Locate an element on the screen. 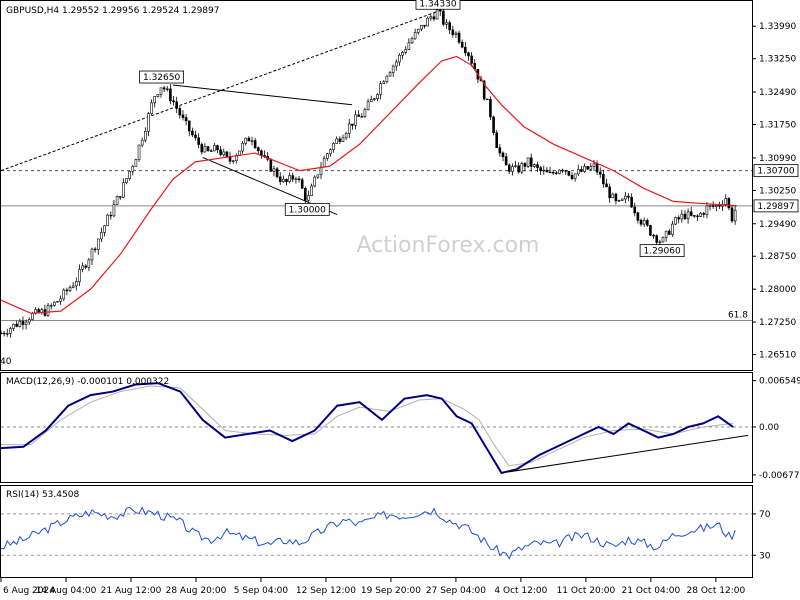 The image size is (800, 600). price-label: 1.32650 is located at coordinates (161, 78).